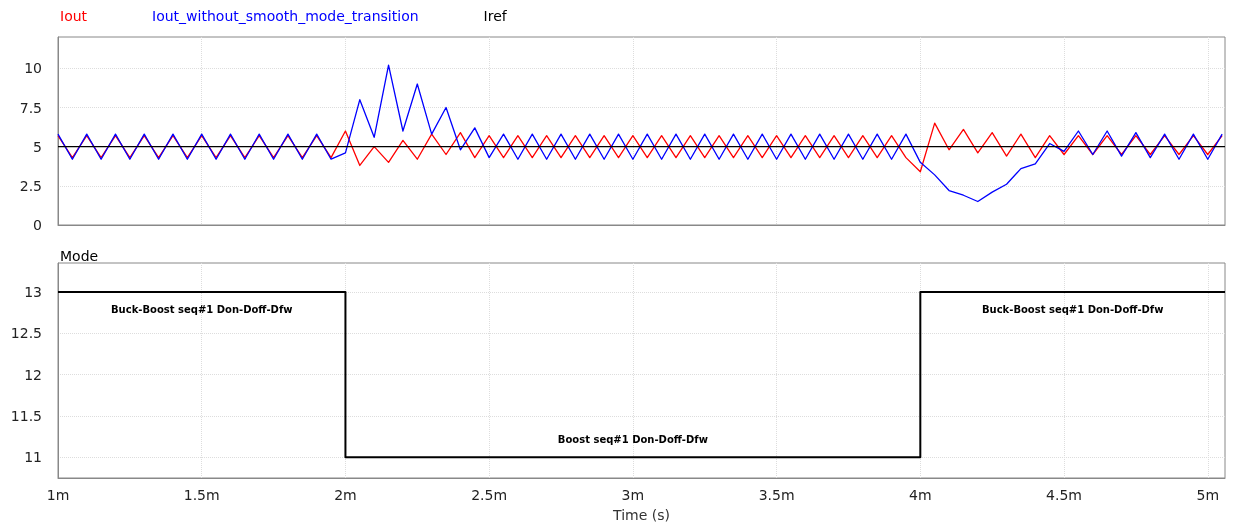 The width and height of the screenshot is (1233, 527). What do you see at coordinates (74, 16) in the screenshot?
I see `text: Iout` at bounding box center [74, 16].